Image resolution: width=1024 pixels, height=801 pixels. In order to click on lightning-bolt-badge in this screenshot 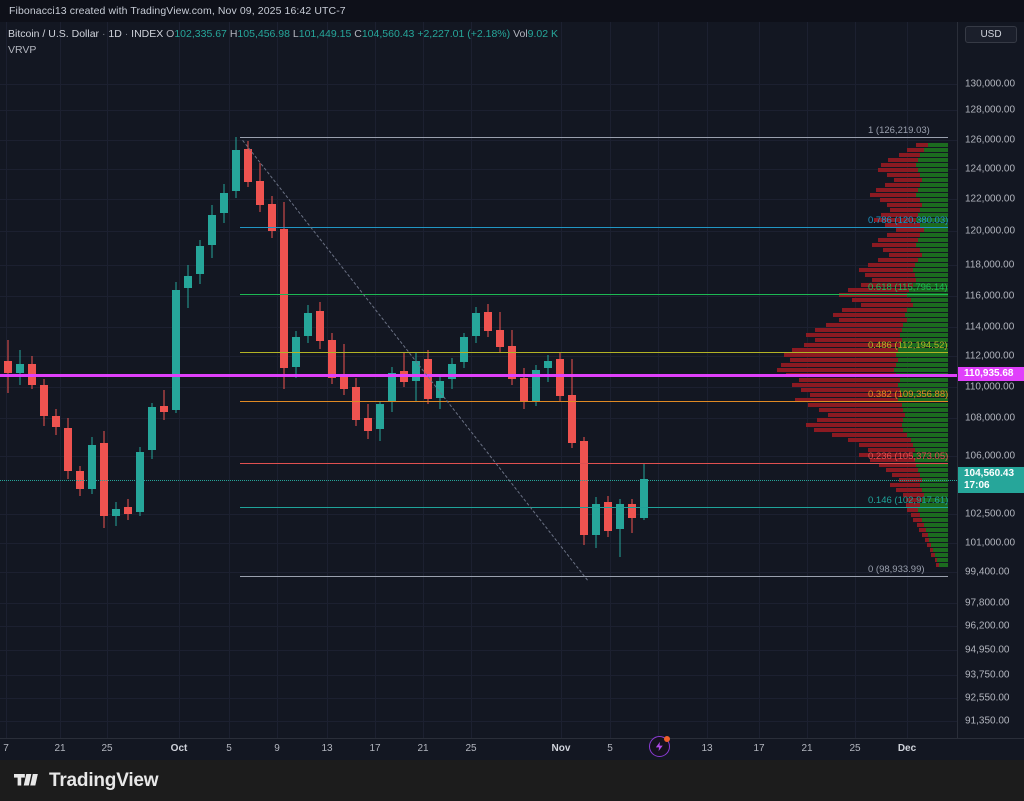, I will do `click(659, 746)`.